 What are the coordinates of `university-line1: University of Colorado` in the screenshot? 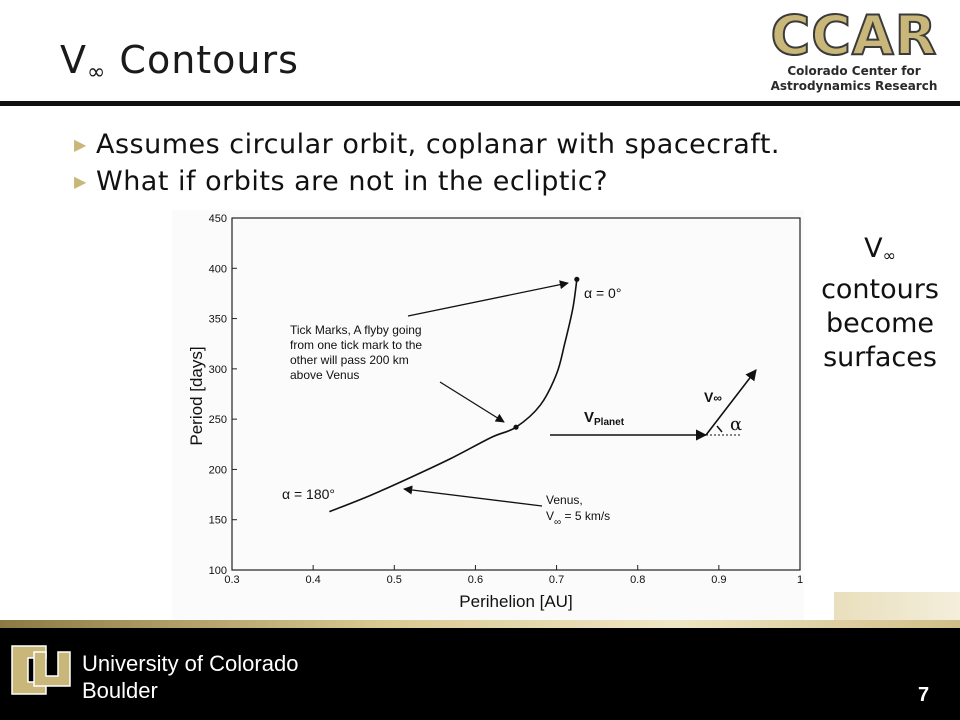 It's located at (190, 663).